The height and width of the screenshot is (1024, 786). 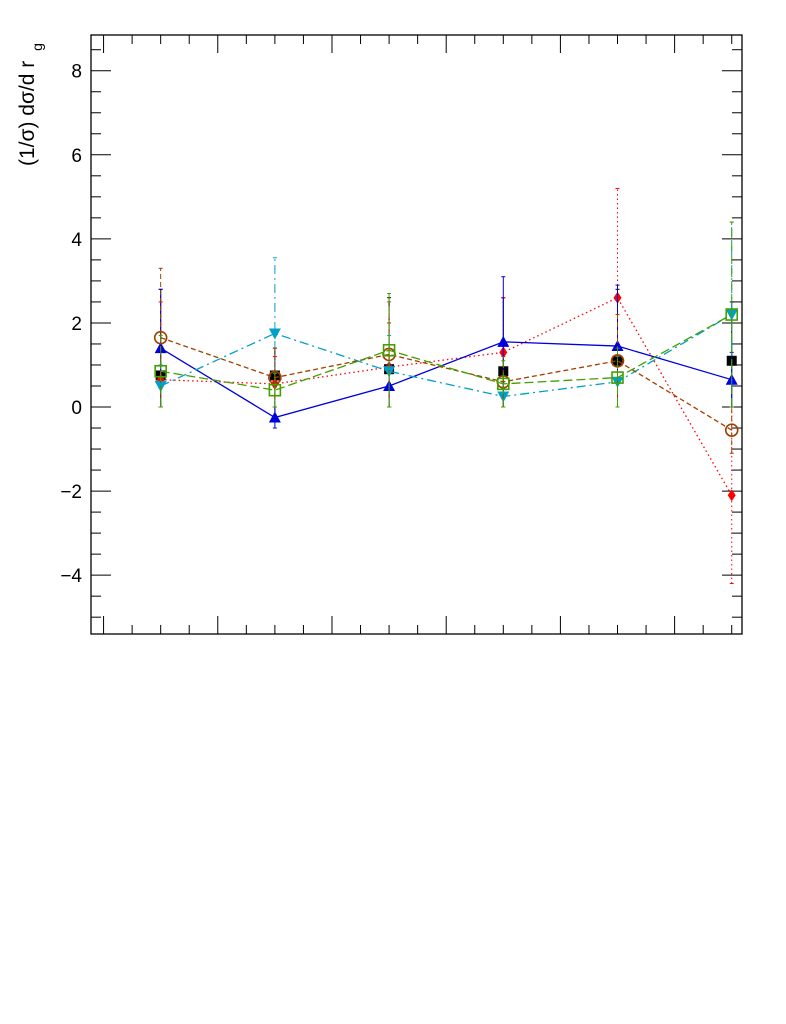 What do you see at coordinates (76, 156) in the screenshot?
I see `y-tick-label: 6` at bounding box center [76, 156].